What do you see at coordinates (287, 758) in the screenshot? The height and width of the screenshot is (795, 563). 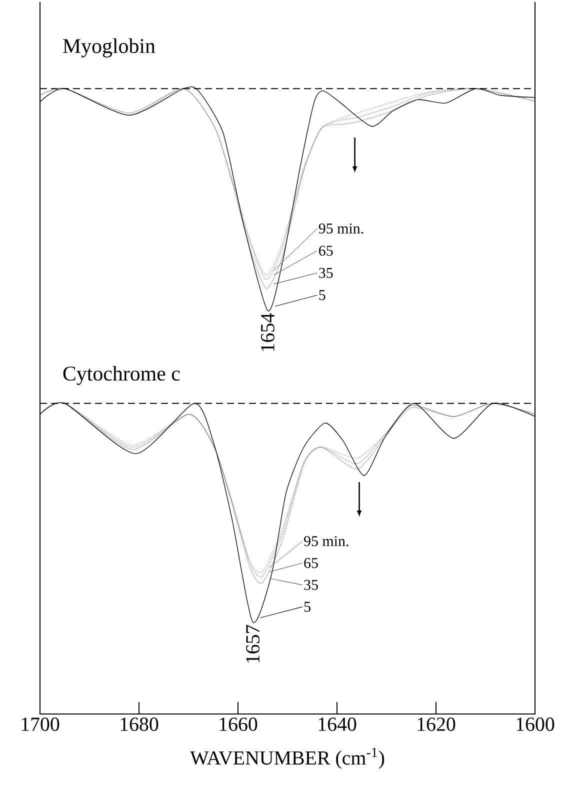 I see `x-axis-title: WAVENUMBER (cm$^{-1}$)` at bounding box center [287, 758].